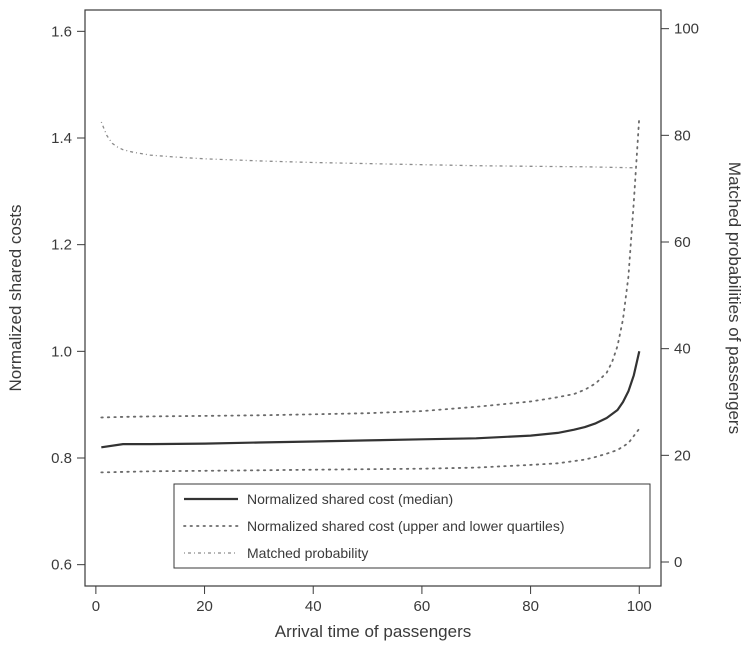  I want to click on y-left-axis: 0.6 0.8 1.0 1.2 1.4 1.6, so click(68, 298).